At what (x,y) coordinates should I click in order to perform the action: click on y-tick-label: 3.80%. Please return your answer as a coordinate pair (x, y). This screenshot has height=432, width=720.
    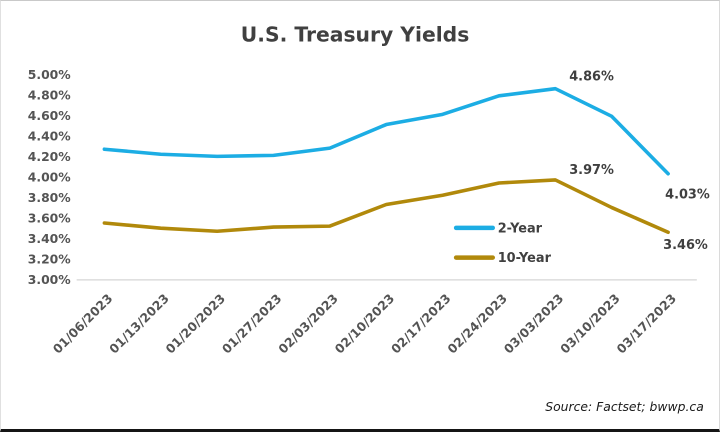
    Looking at the image, I should click on (49, 198).